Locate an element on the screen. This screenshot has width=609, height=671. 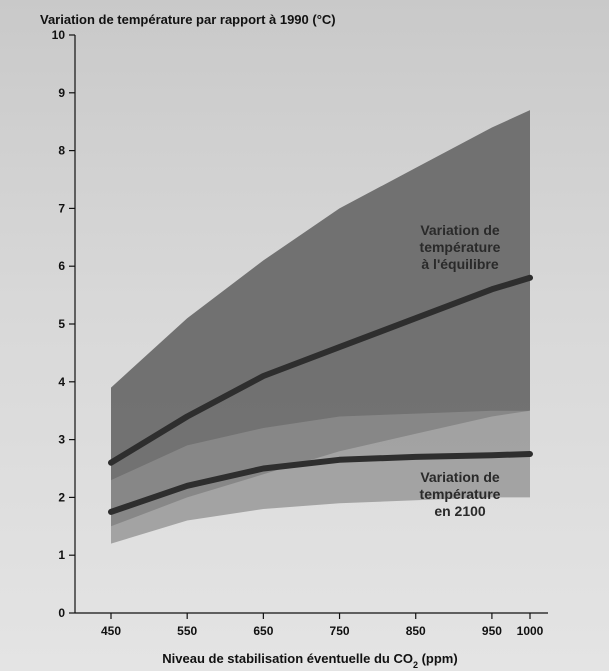
y-tick-label: 1 is located at coordinates (61, 555).